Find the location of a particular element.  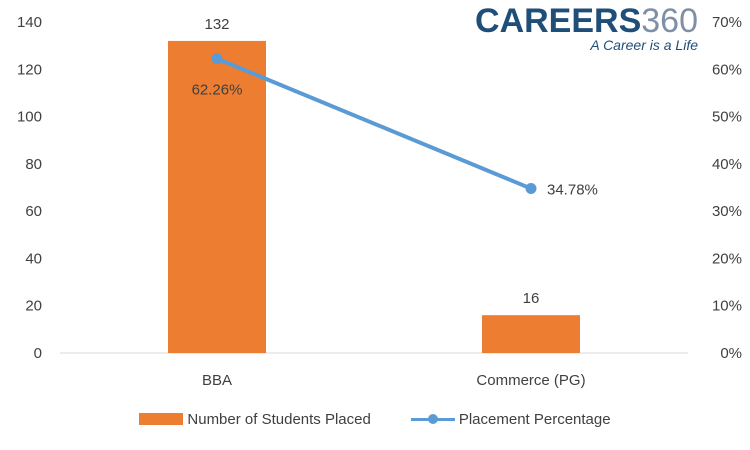

category-label: BBA is located at coordinates (217, 380).